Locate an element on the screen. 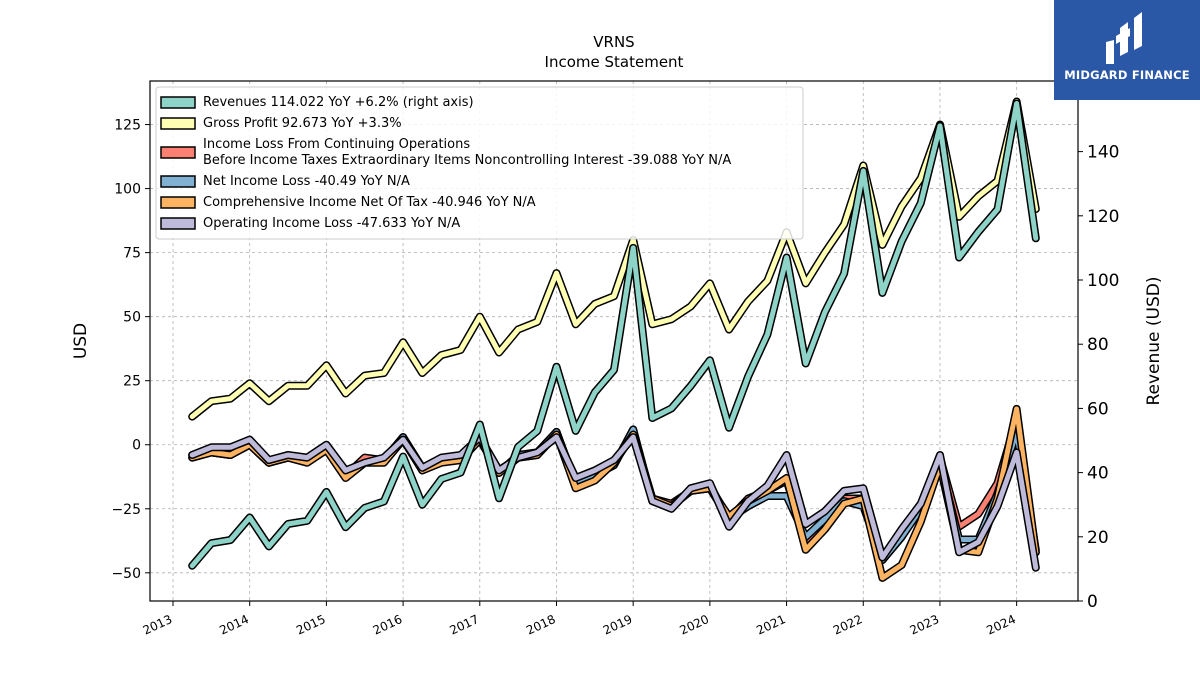 The height and width of the screenshot is (675, 1200). x-tick-label: 2016 is located at coordinates (388, 625).